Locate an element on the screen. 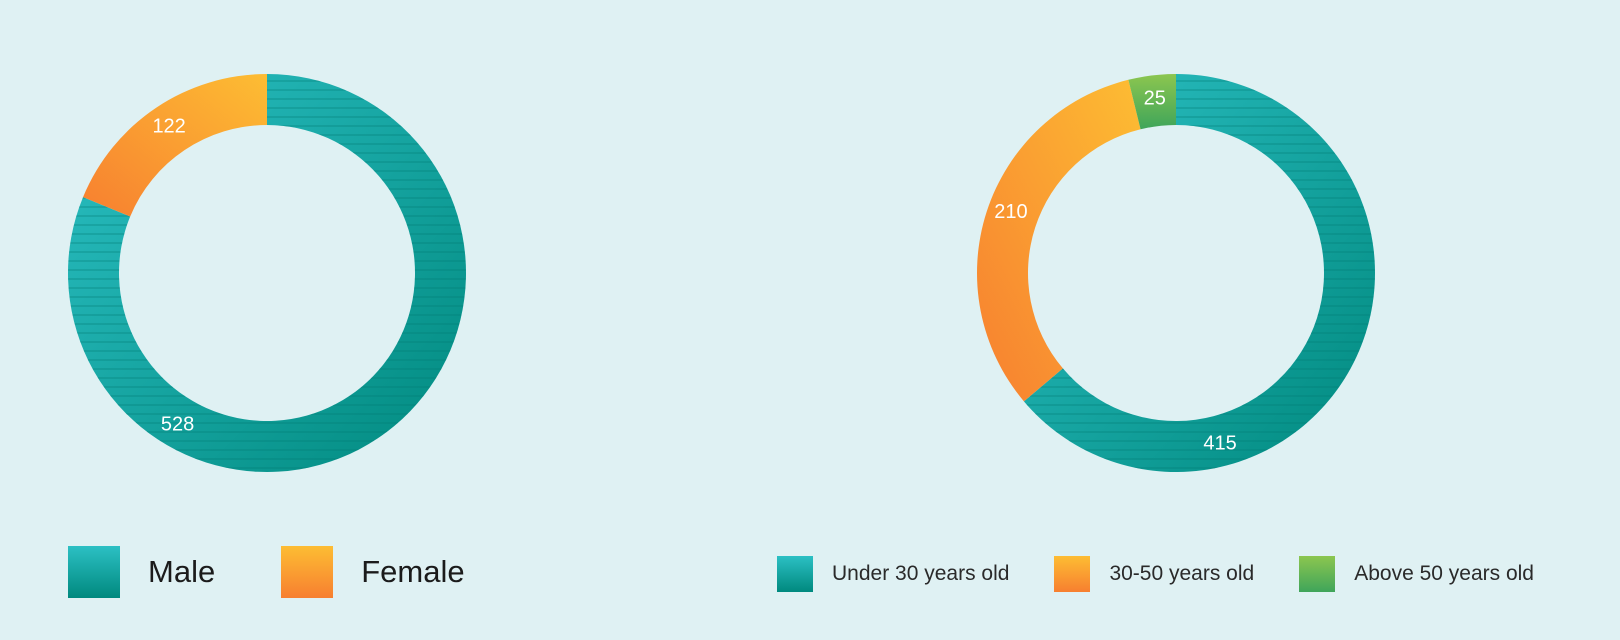 The image size is (1620, 640). donut-slice-30-50-years-old is located at coordinates (1059, 240).